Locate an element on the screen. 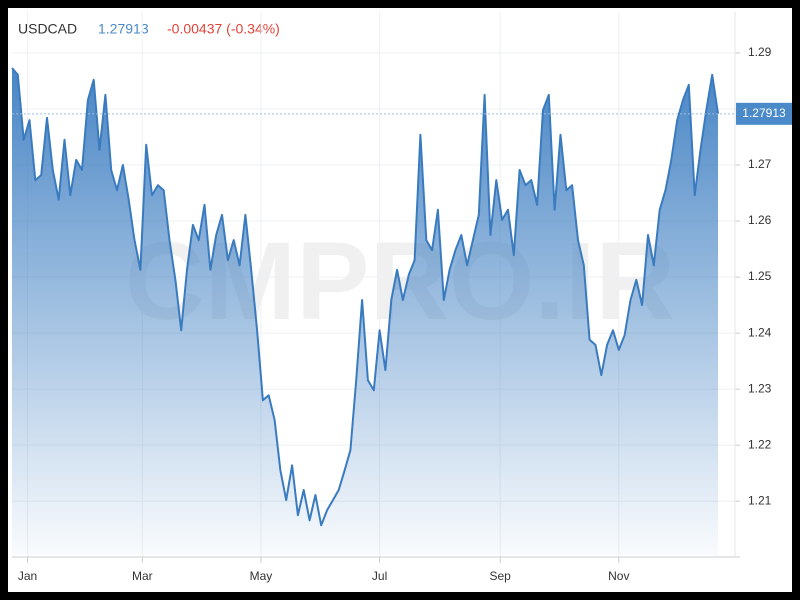 The image size is (800, 600). y-tick-label: 1.22 is located at coordinates (760, 444).